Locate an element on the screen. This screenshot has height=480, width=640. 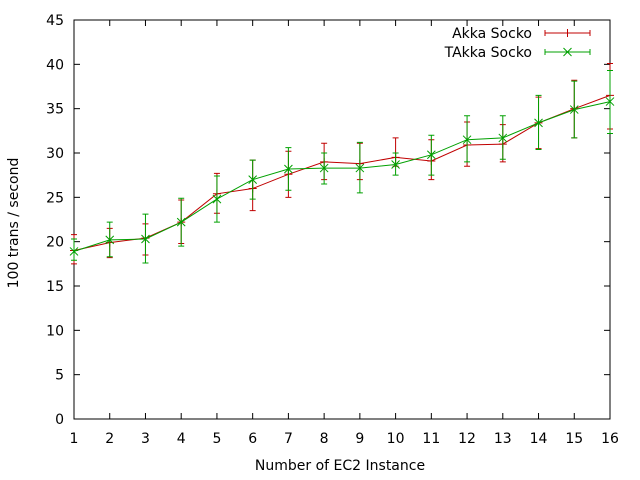
legend-item-akka-socko: Akka Socko is located at coordinates (521, 34).